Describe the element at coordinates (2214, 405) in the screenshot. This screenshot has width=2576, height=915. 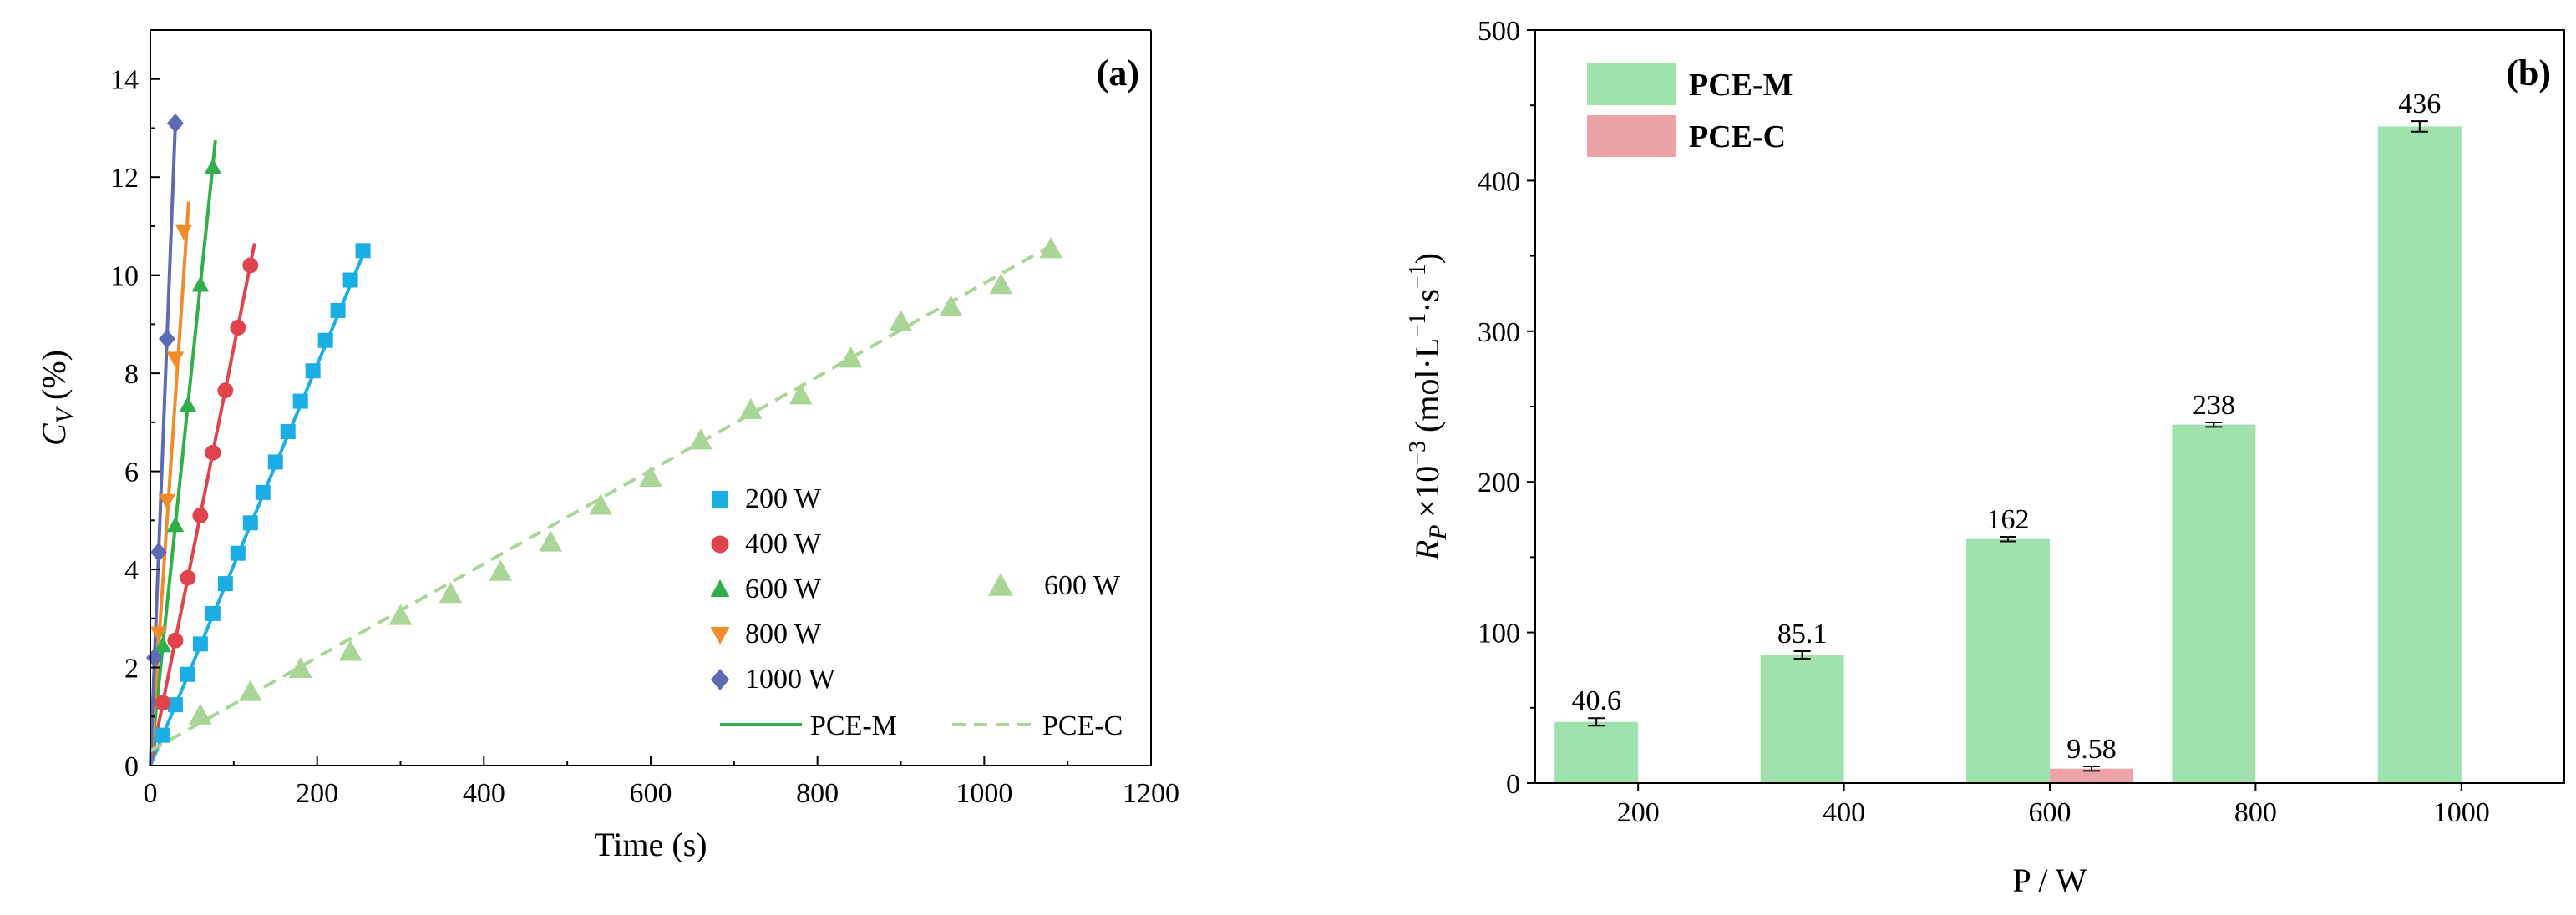
I see `data-label-pce-m: 238` at that location.